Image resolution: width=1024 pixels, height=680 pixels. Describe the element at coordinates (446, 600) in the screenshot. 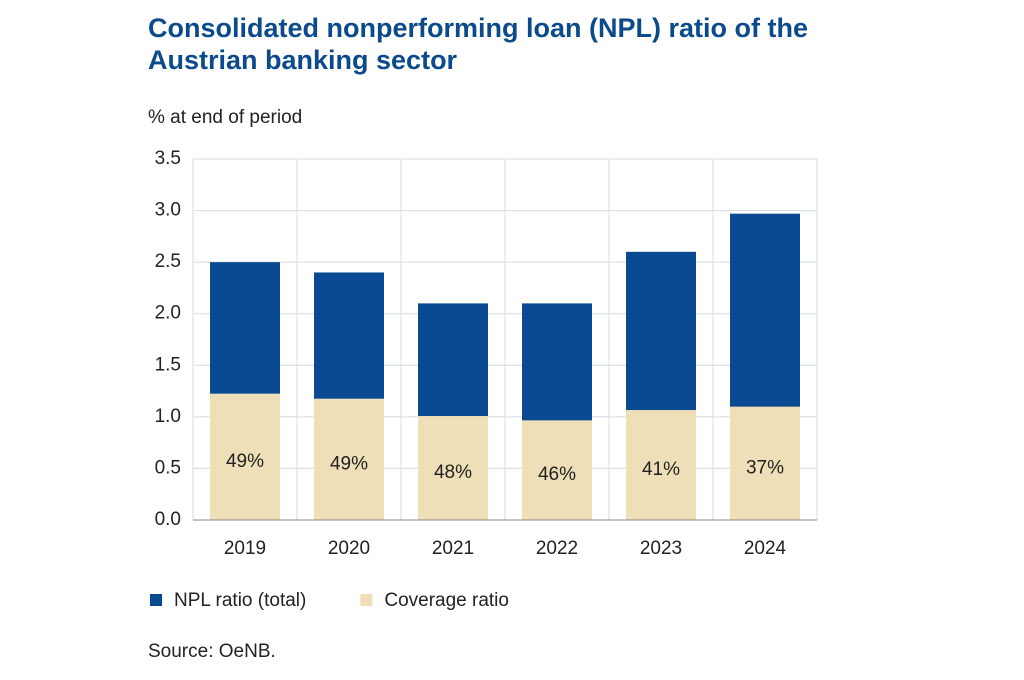

I see `legend-label: Coverage ratio` at that location.